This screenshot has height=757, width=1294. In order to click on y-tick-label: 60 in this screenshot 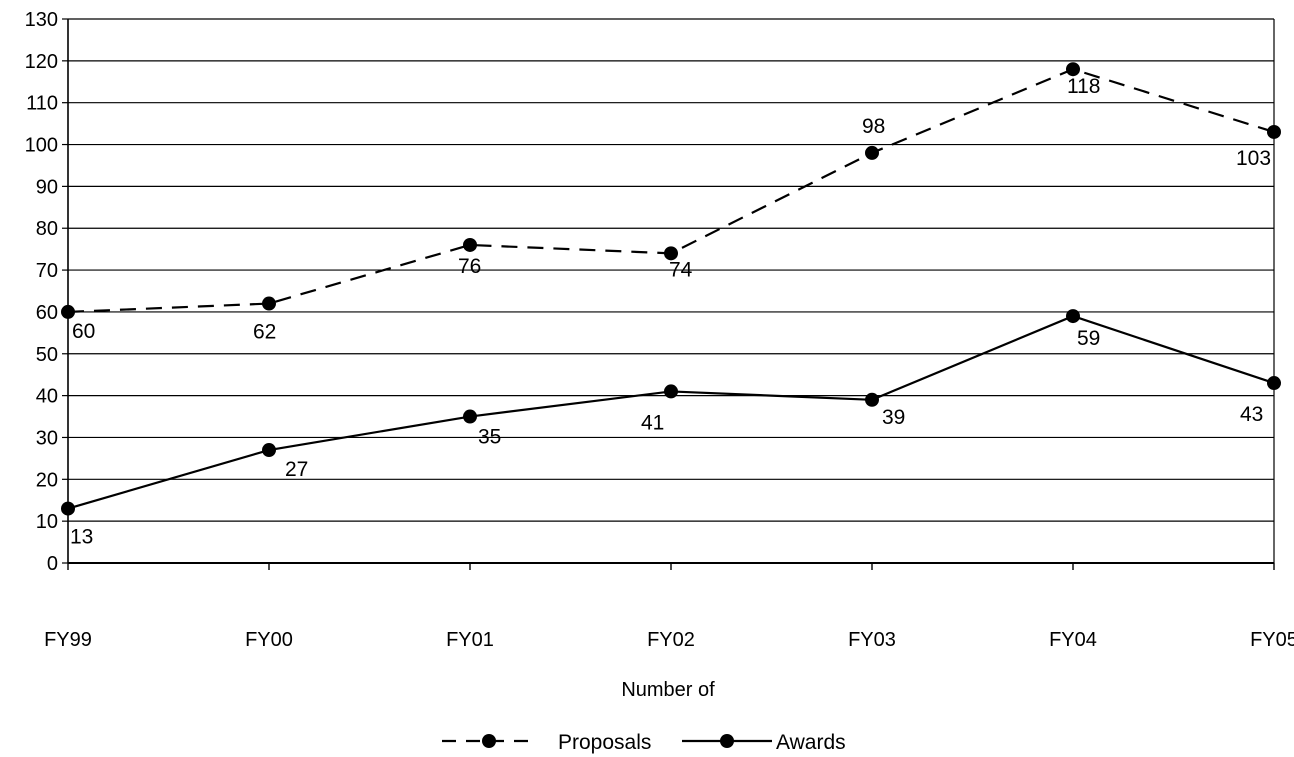, I will do `click(47, 313)`.